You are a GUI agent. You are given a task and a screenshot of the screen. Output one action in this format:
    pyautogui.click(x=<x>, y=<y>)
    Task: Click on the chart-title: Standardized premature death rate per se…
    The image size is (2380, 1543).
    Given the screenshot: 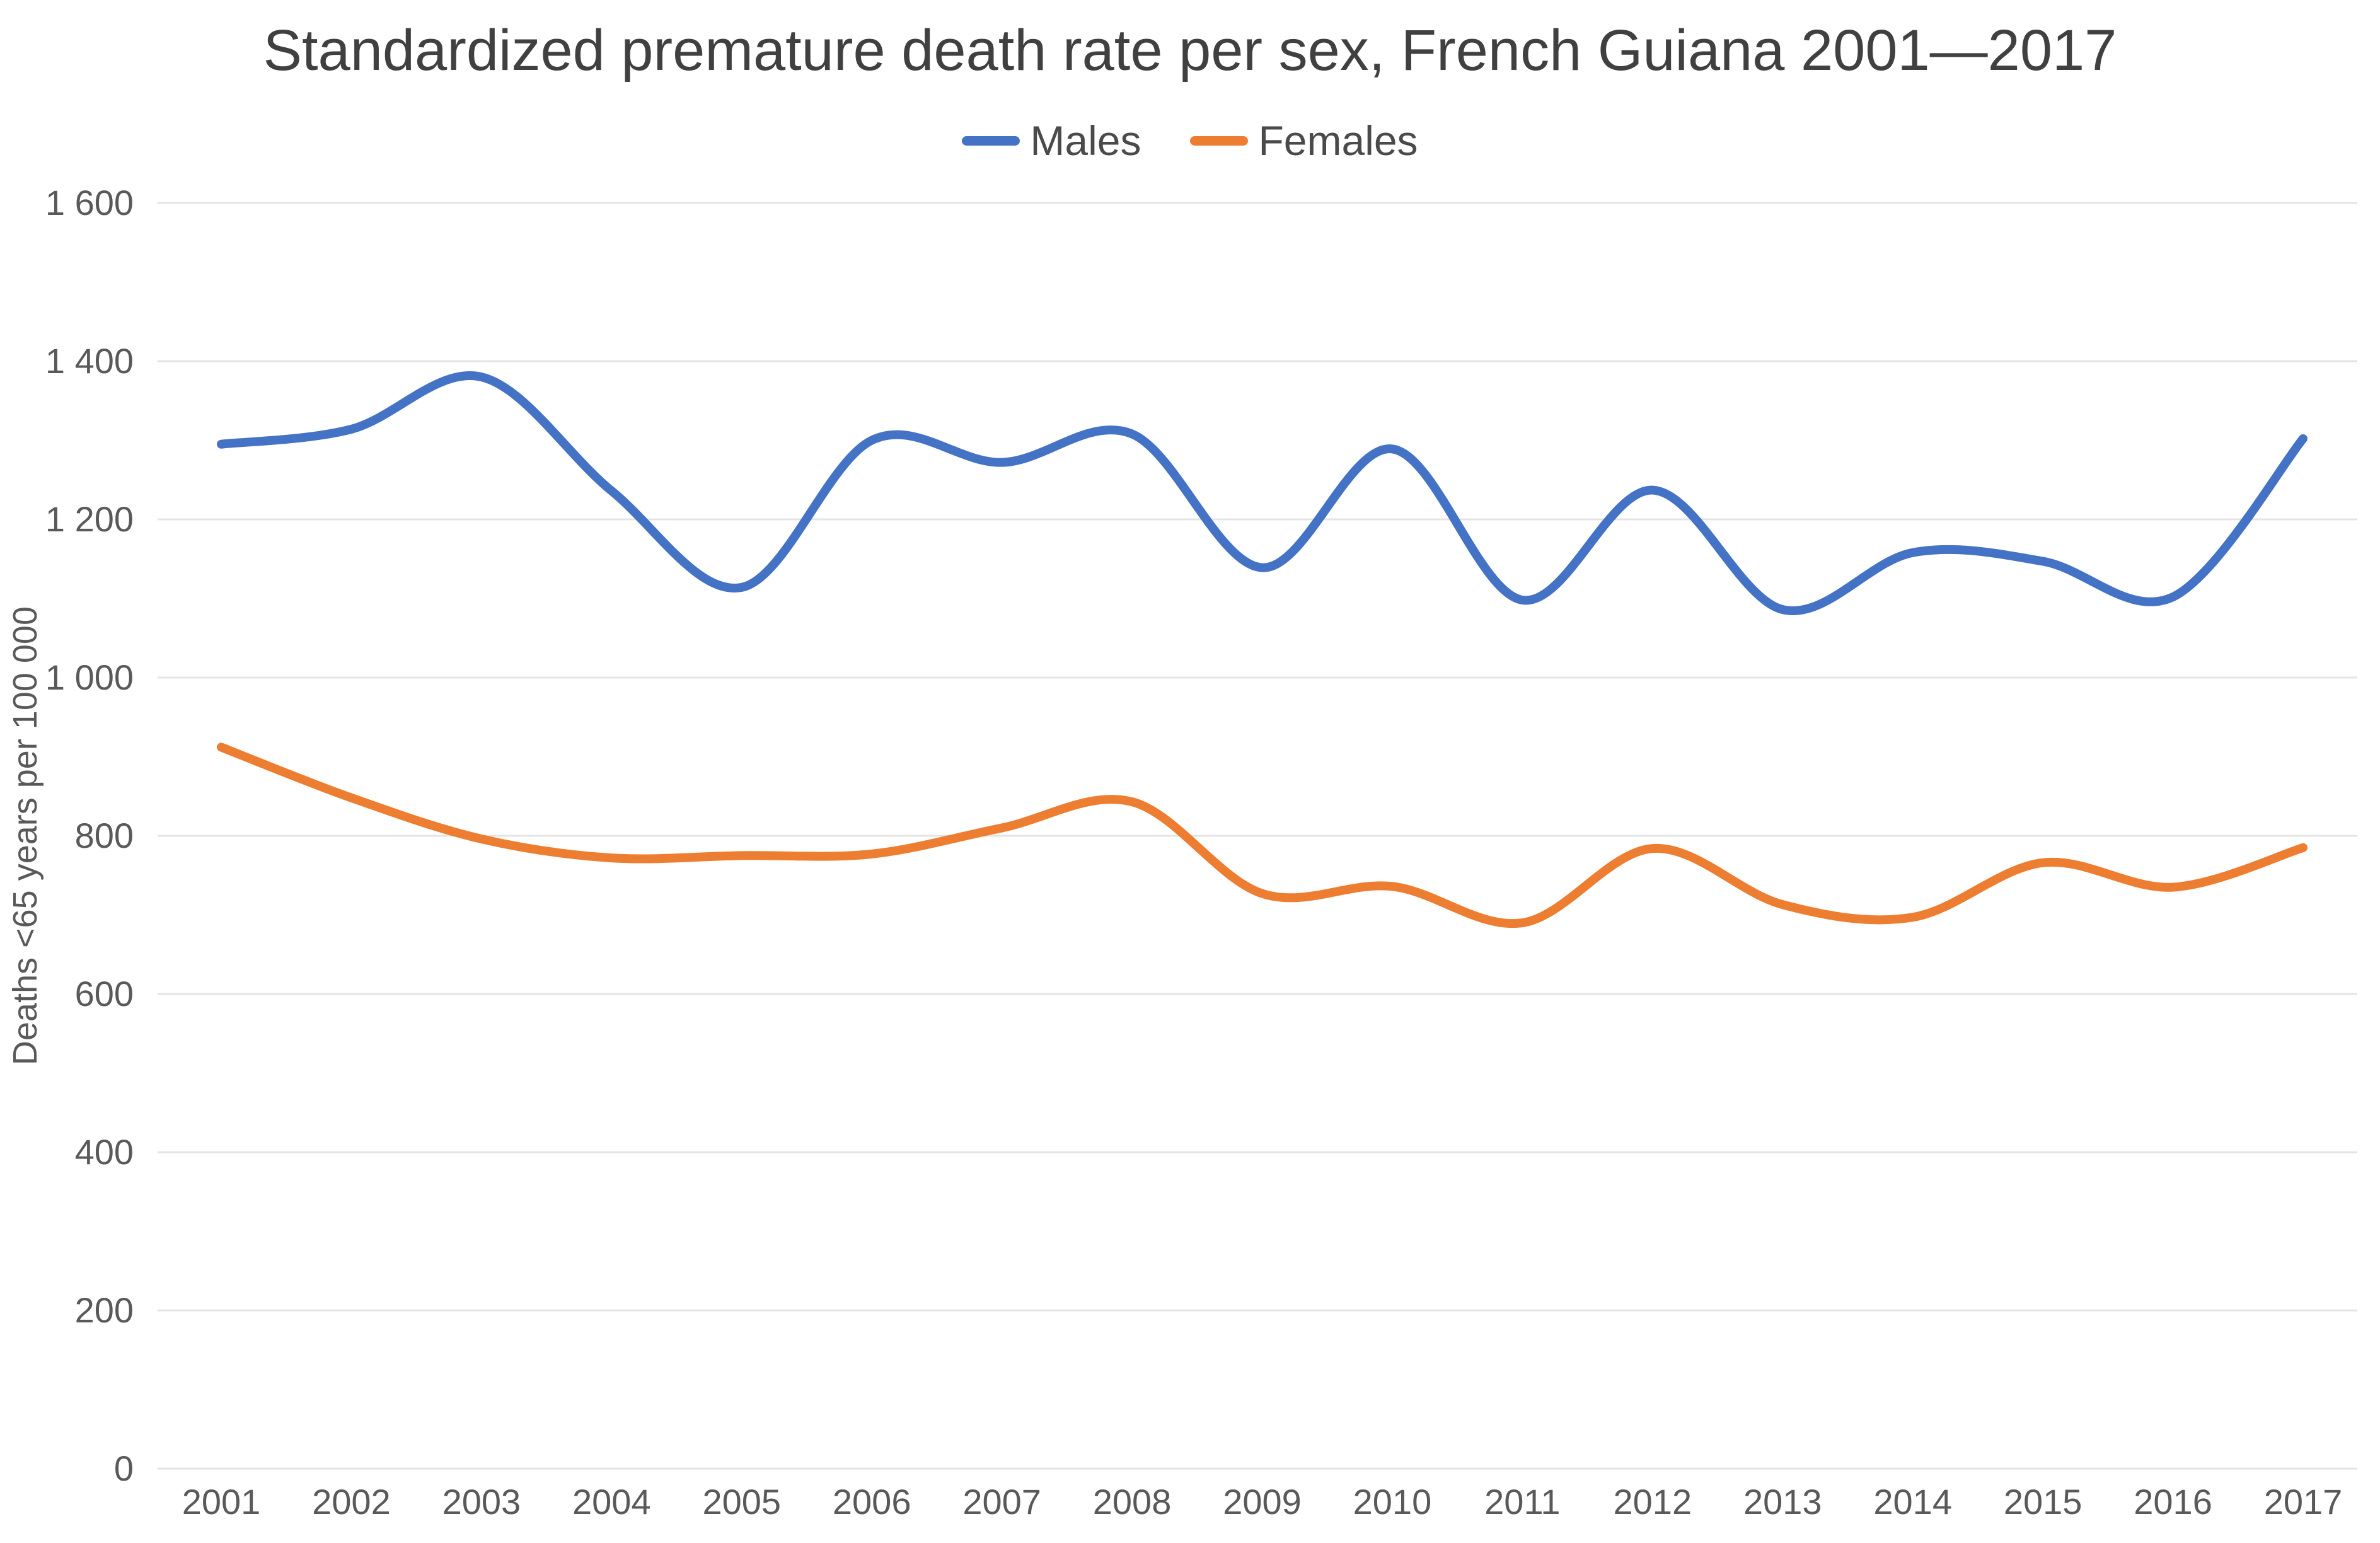 What is the action you would take?
    pyautogui.click(x=1190, y=50)
    